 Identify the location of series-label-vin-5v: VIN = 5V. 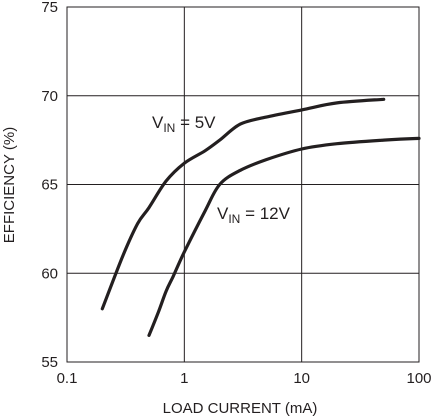
(184, 124).